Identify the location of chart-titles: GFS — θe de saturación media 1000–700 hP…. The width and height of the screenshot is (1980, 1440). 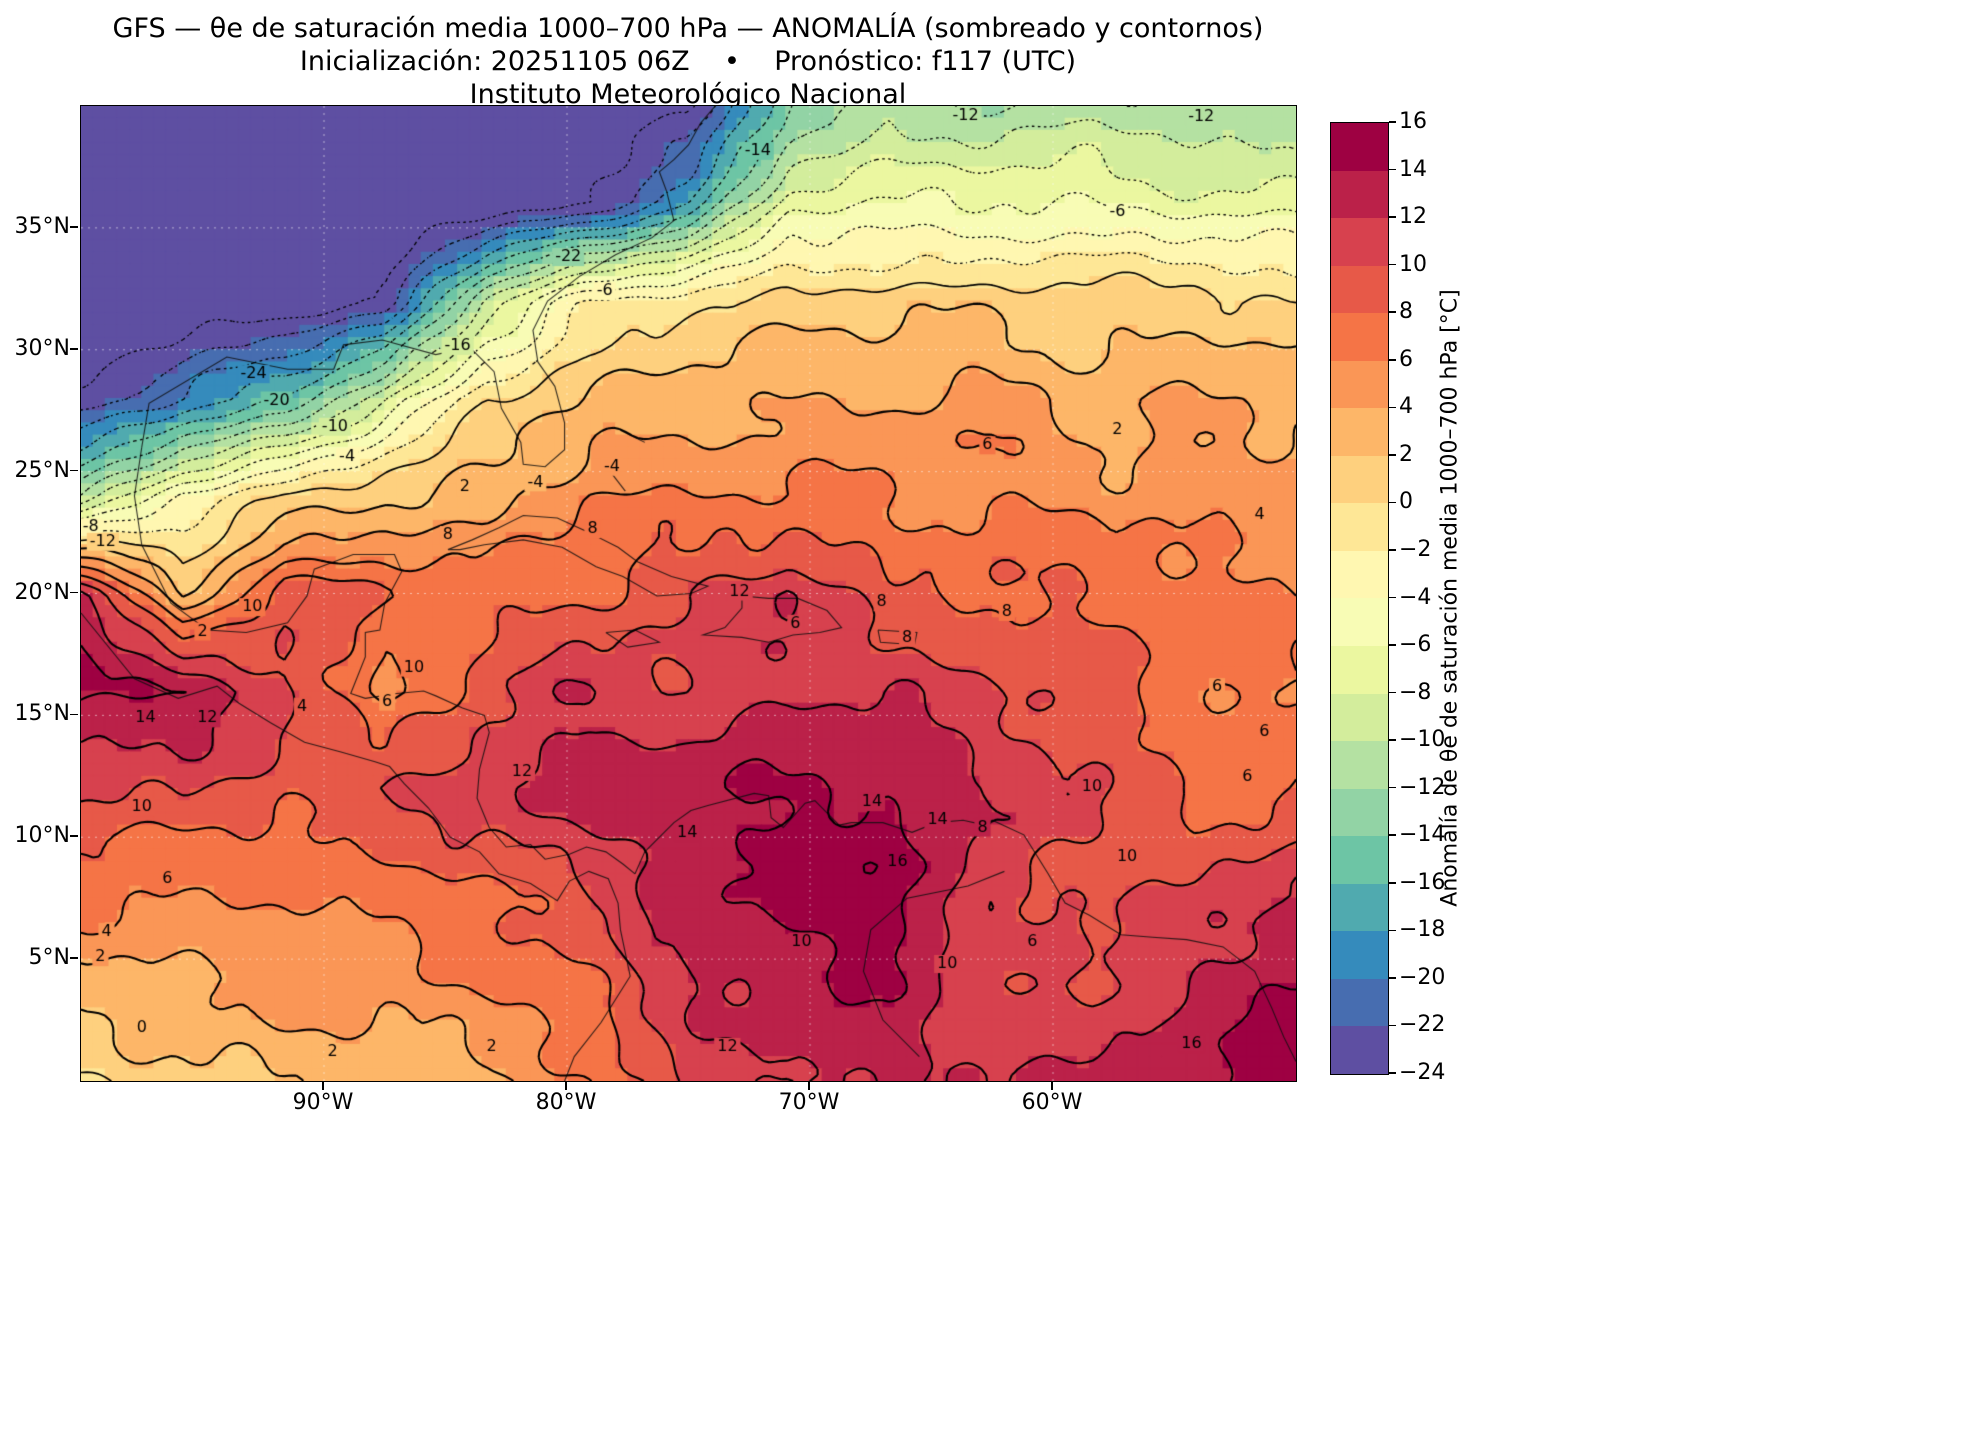
(688, 61).